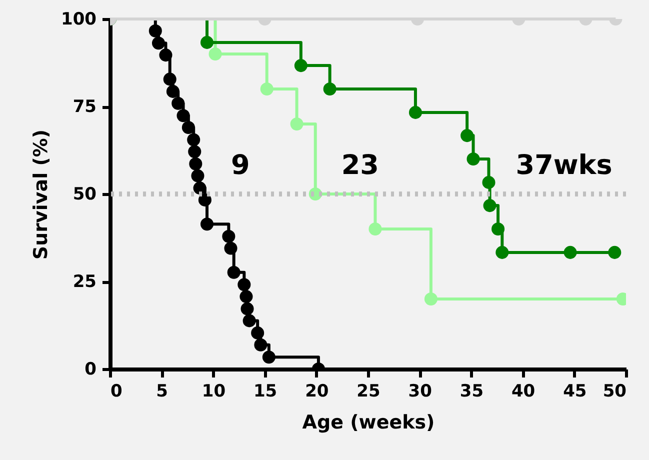 This screenshot has height=460, width=649. Describe the element at coordinates (90, 370) in the screenshot. I see `y-tick-label: 0` at that location.